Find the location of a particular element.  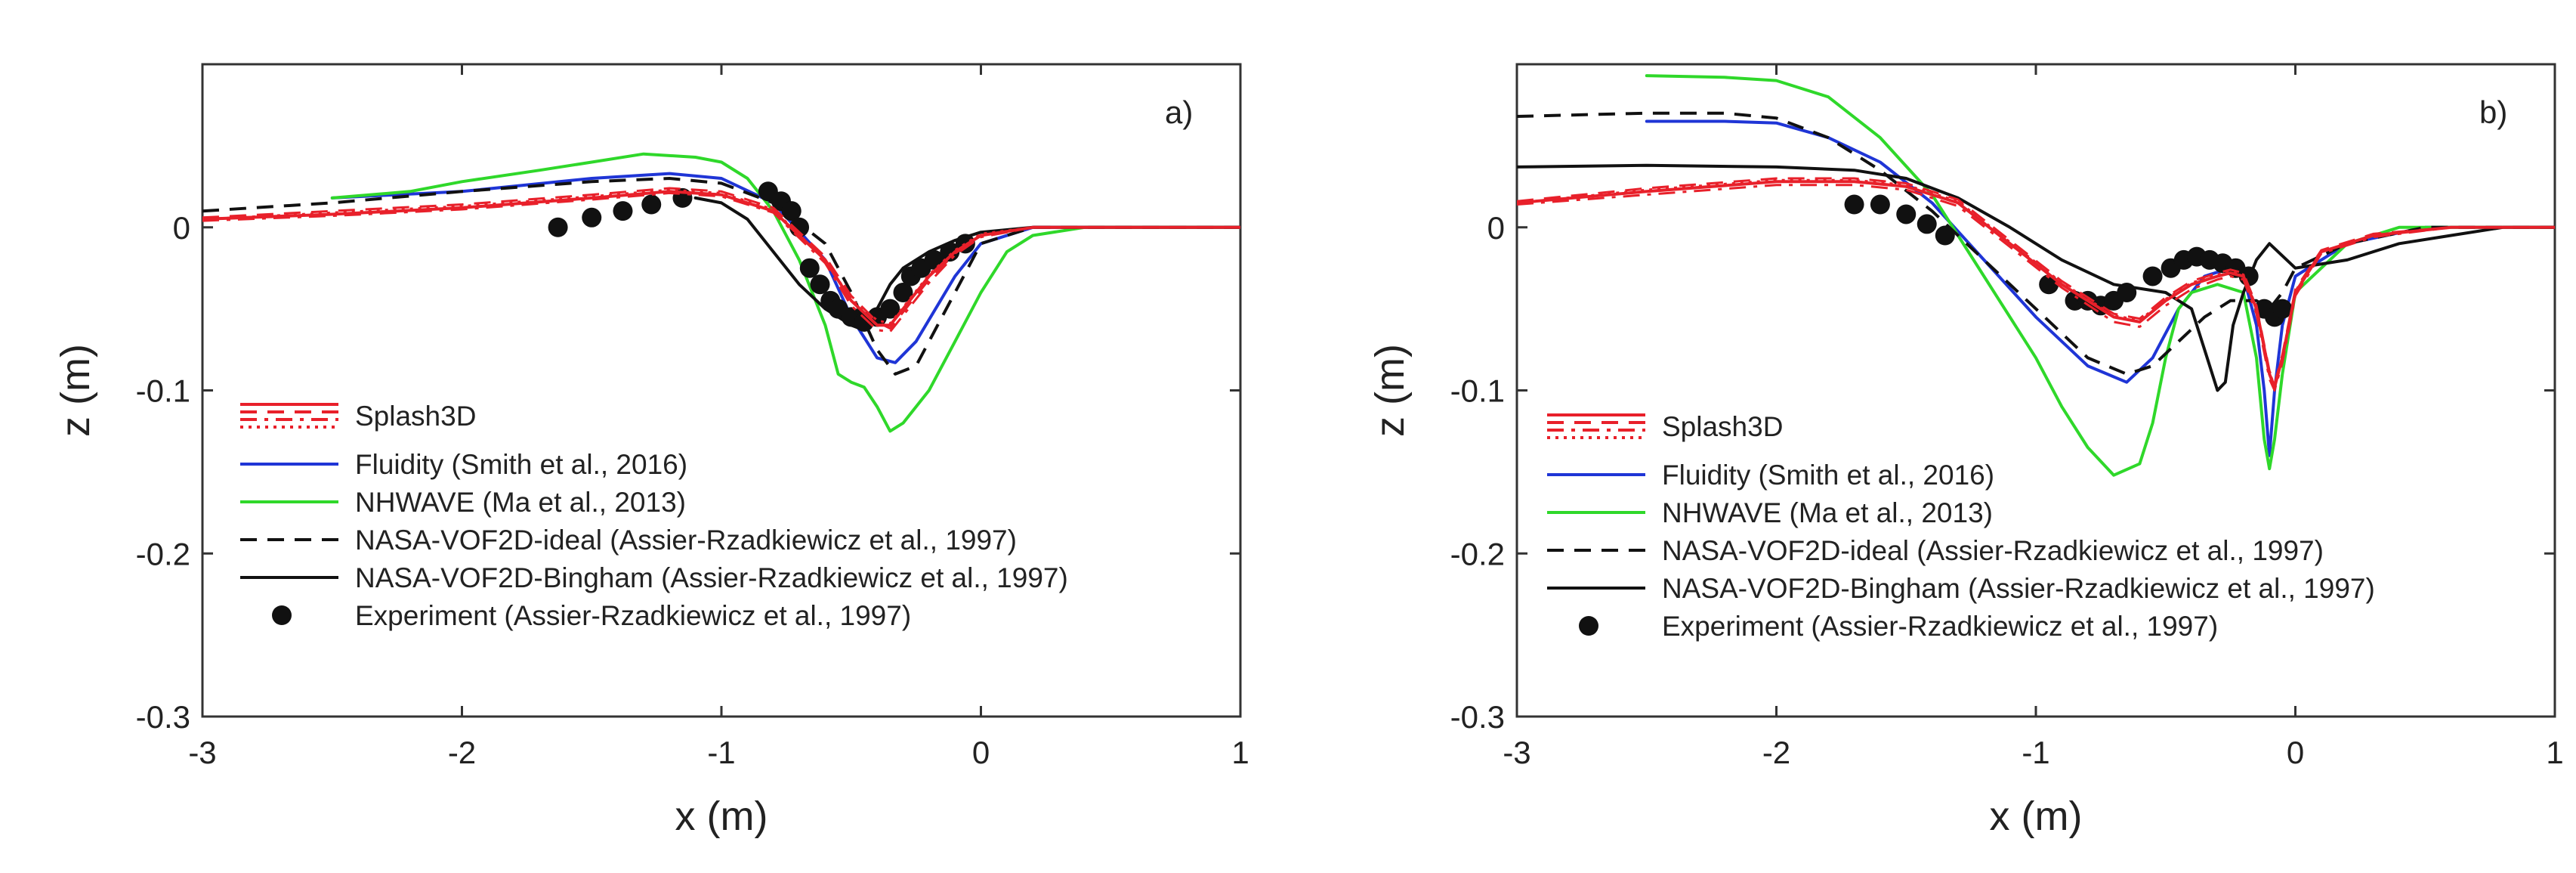

panel-label: b) is located at coordinates (2493, 112).